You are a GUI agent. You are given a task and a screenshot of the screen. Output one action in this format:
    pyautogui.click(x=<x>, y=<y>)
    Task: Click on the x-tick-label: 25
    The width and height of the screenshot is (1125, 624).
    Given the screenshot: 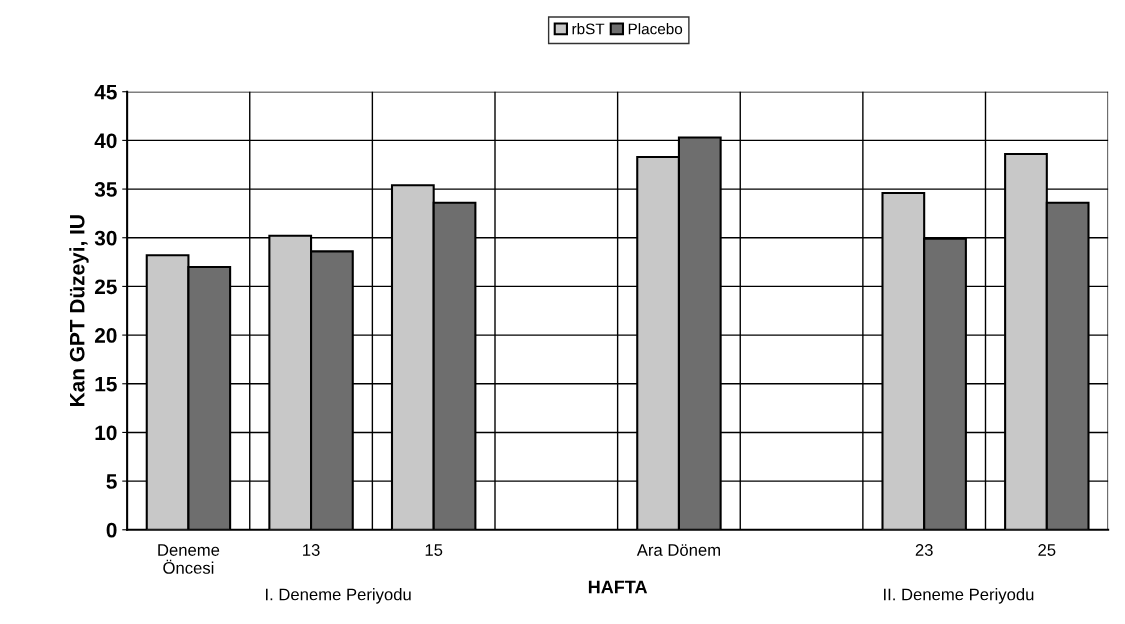 What is the action you would take?
    pyautogui.click(x=1047, y=550)
    